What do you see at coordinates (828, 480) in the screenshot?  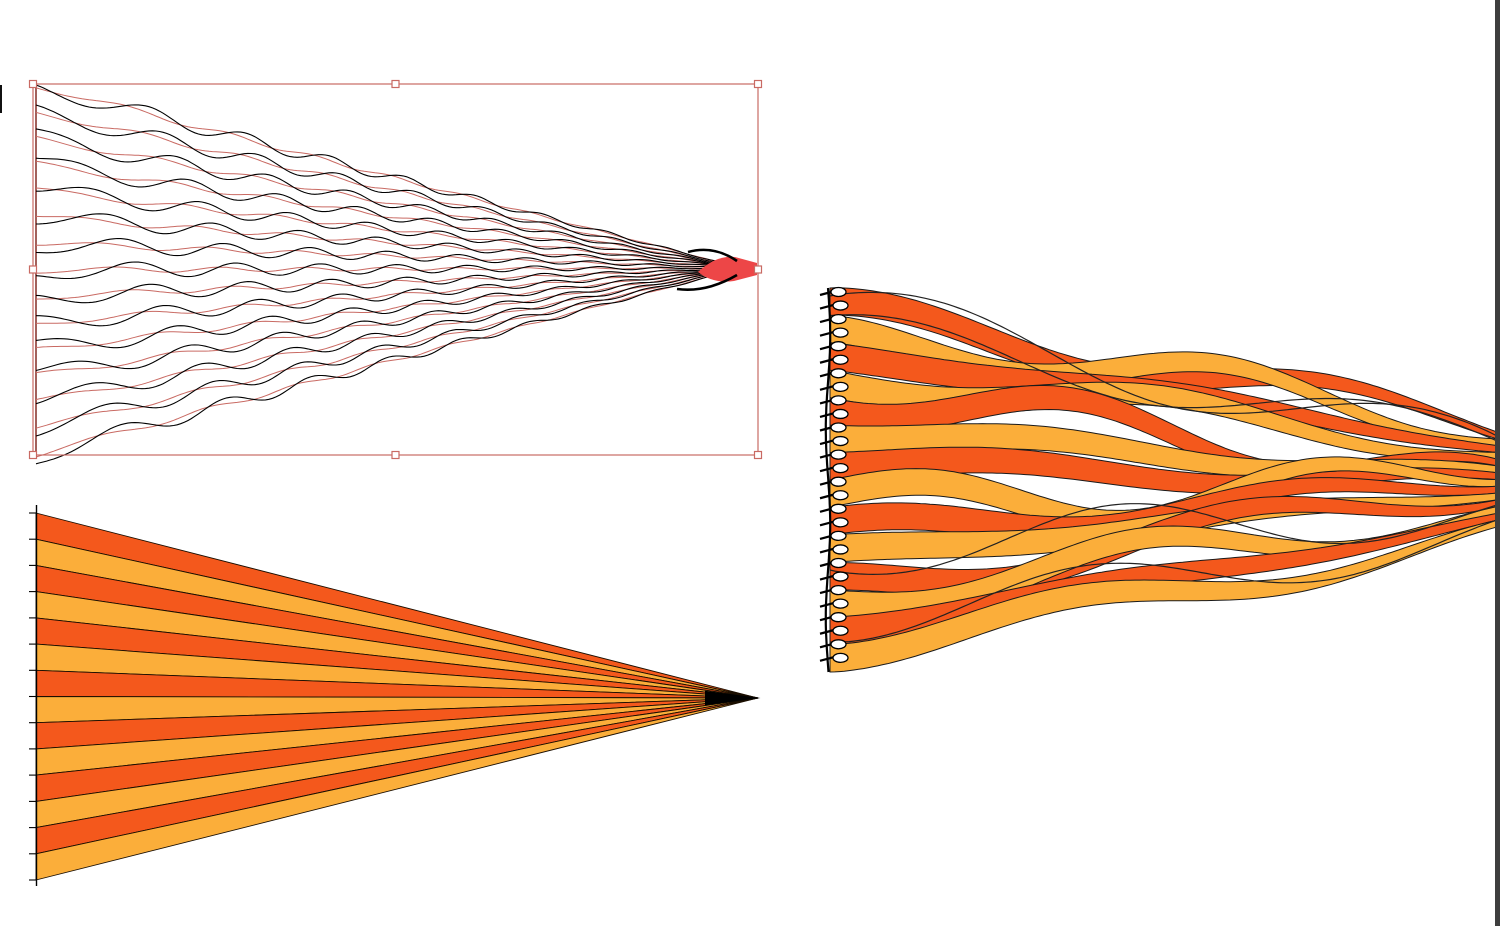 I see `ribbon-spine-line` at bounding box center [828, 480].